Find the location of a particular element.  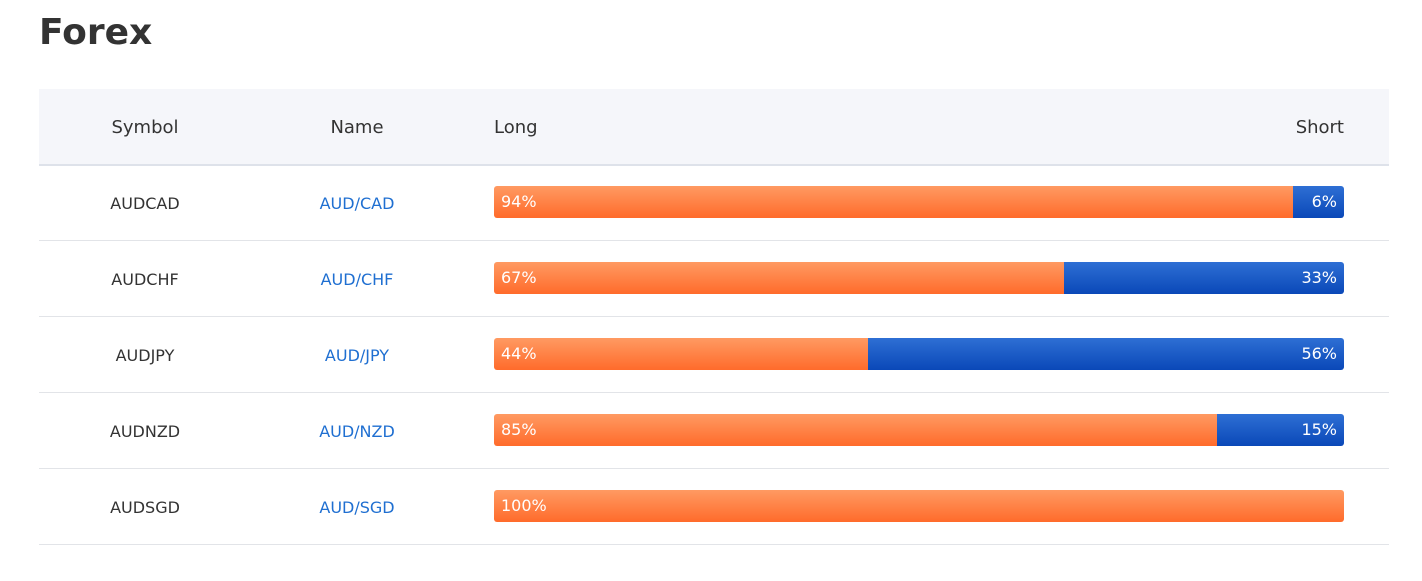

short-label: 15% is located at coordinates (1319, 429).